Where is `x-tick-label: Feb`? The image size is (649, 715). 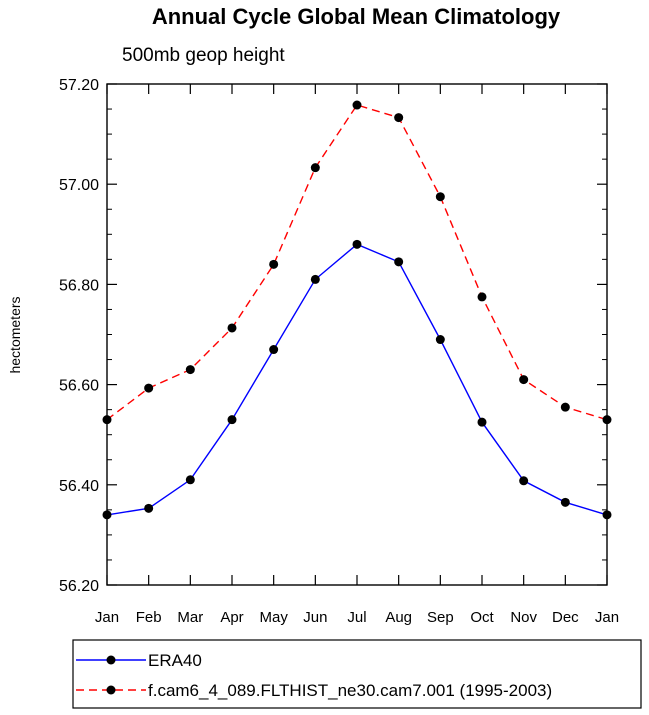
x-tick-label: Feb is located at coordinates (149, 617).